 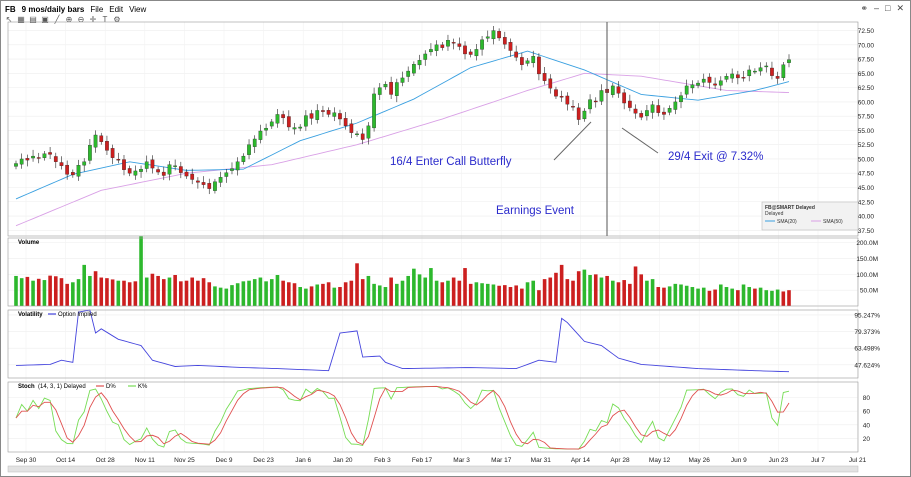 What do you see at coordinates (77, 315) in the screenshot?
I see `volatility-series-label: Option Implied` at bounding box center [77, 315].